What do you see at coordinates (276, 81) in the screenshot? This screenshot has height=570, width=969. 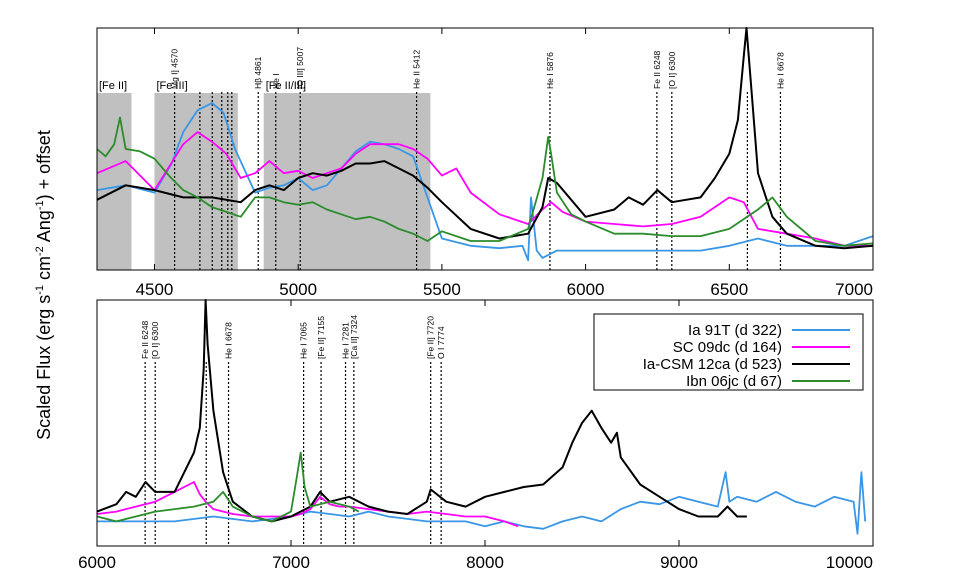 I see `line-marker-label: He I` at bounding box center [276, 81].